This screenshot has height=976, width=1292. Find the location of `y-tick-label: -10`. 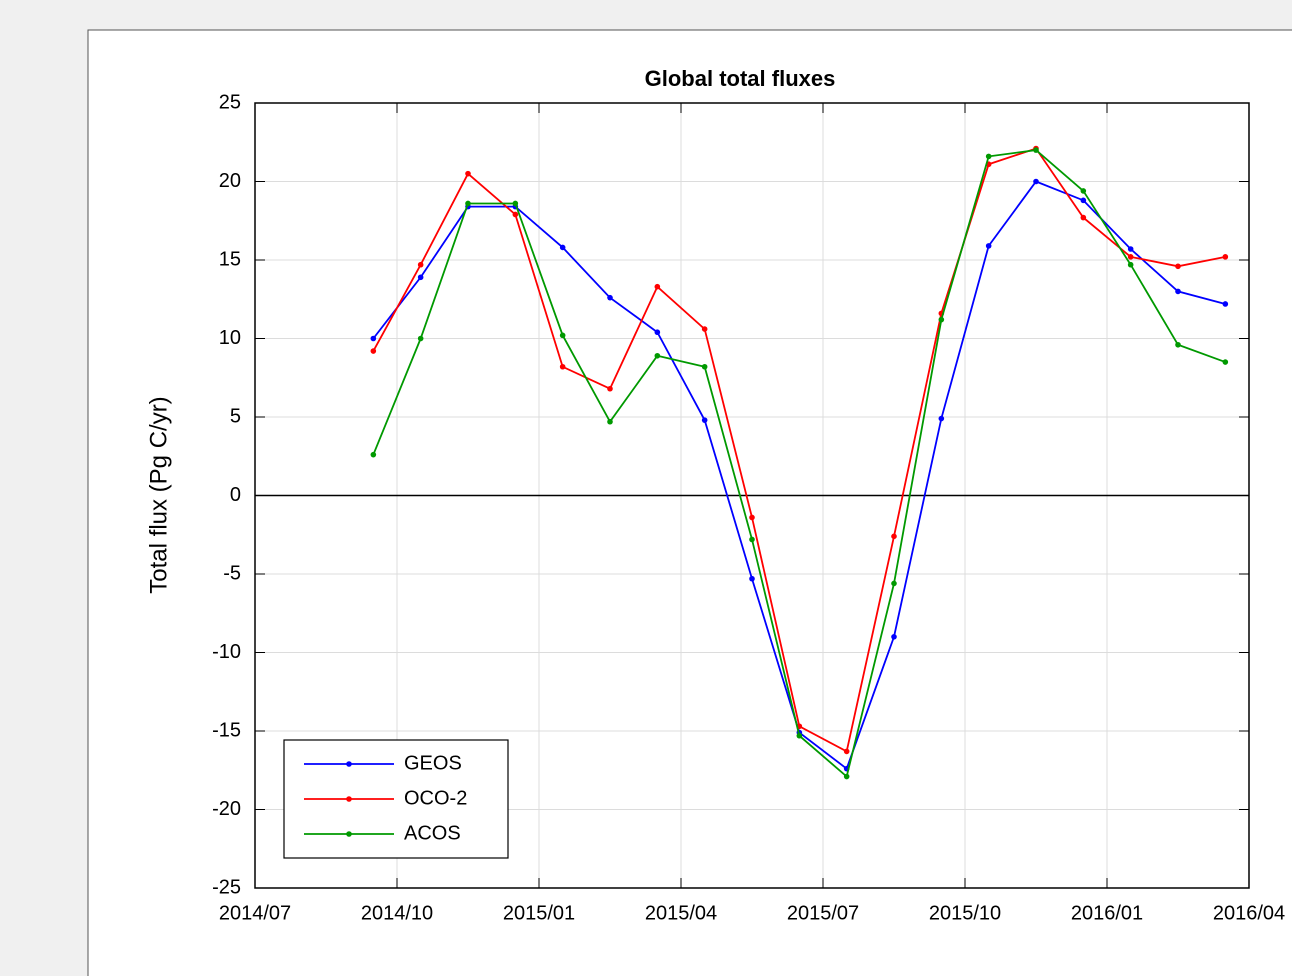

y-tick-label: -10 is located at coordinates (226, 652).